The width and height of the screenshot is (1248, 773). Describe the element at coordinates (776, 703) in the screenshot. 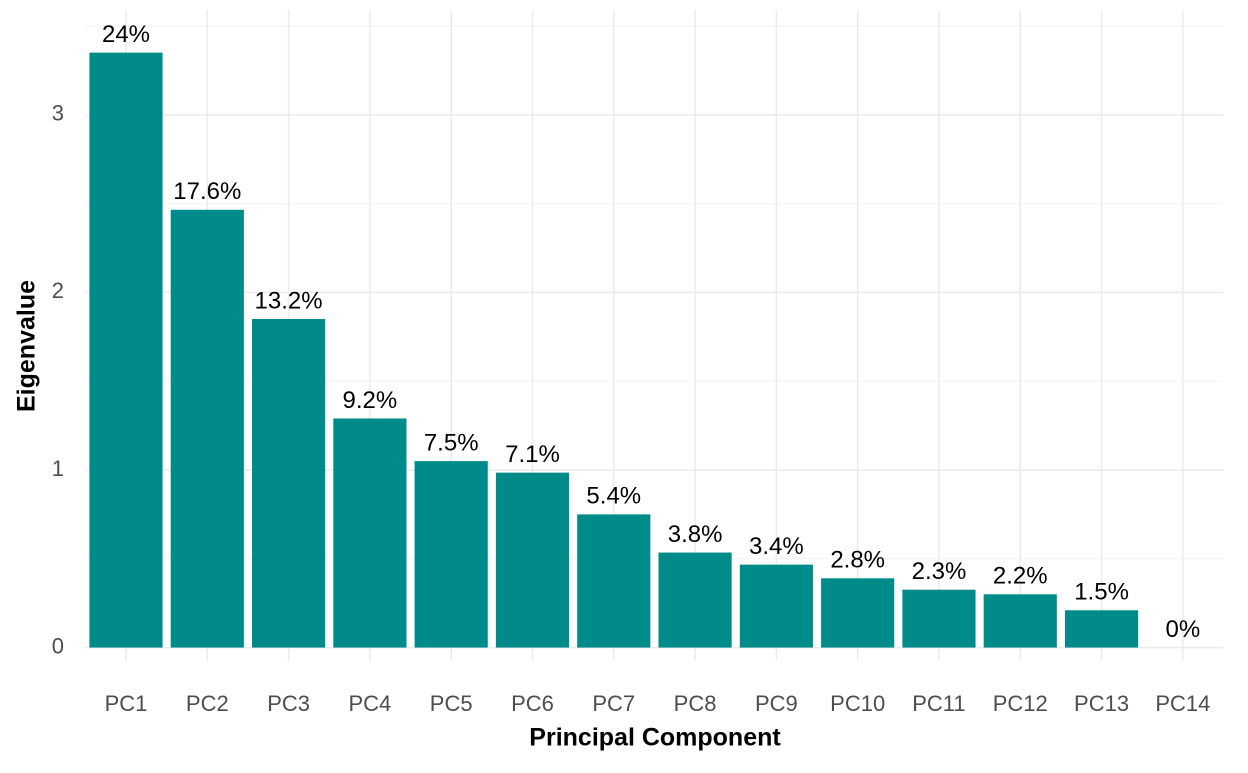

I see `x-tick-label: PC9` at that location.